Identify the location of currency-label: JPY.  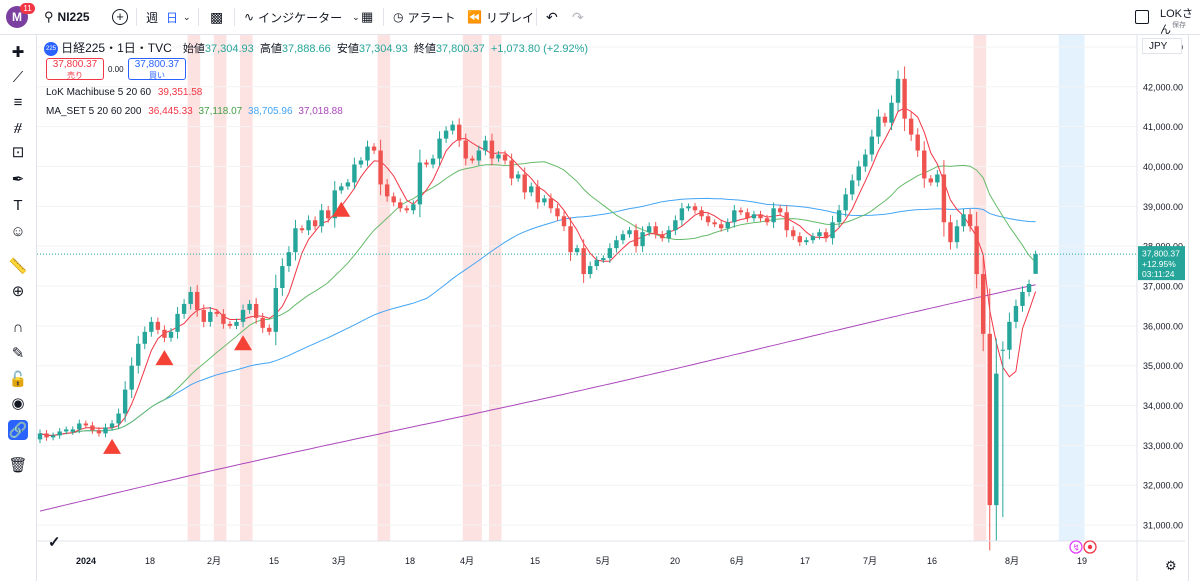
(1158, 46).